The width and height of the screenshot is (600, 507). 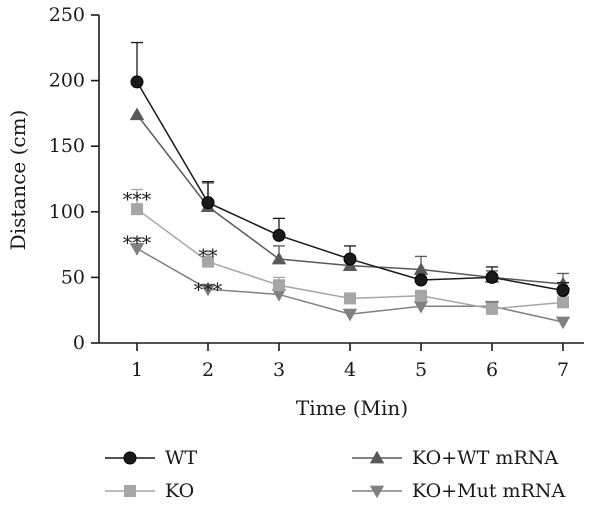 What do you see at coordinates (179, 491) in the screenshot?
I see `legend-label: KO` at bounding box center [179, 491].